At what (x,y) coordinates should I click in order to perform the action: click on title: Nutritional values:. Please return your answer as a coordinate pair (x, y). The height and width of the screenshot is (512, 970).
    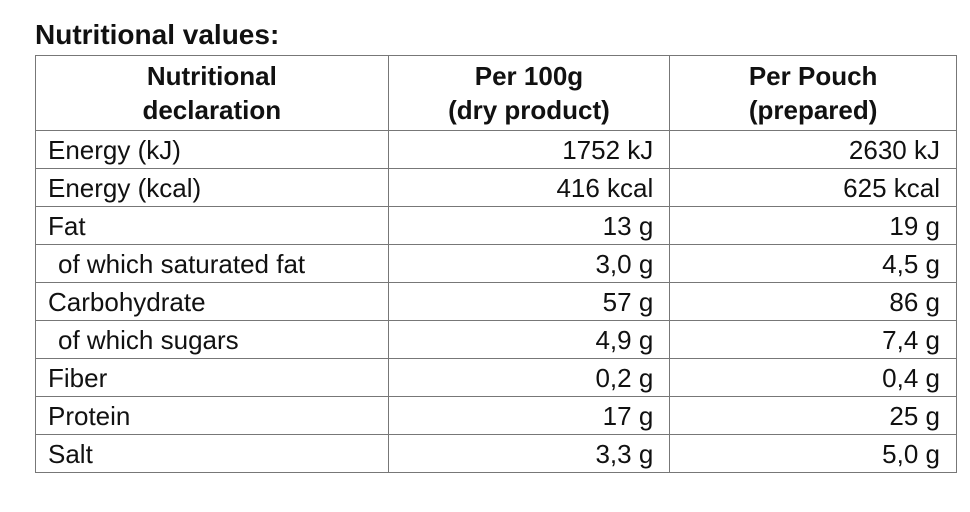
    Looking at the image, I should click on (157, 34).